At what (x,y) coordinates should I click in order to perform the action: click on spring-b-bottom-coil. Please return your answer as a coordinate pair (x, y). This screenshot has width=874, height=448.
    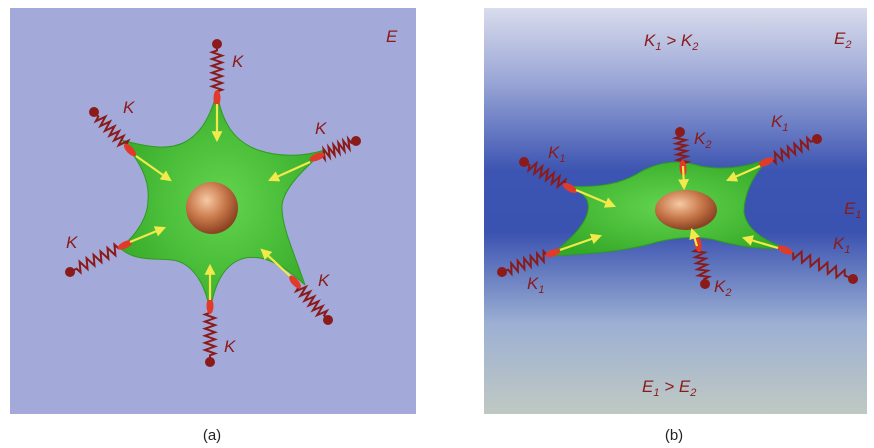
    Looking at the image, I should click on (701, 264).